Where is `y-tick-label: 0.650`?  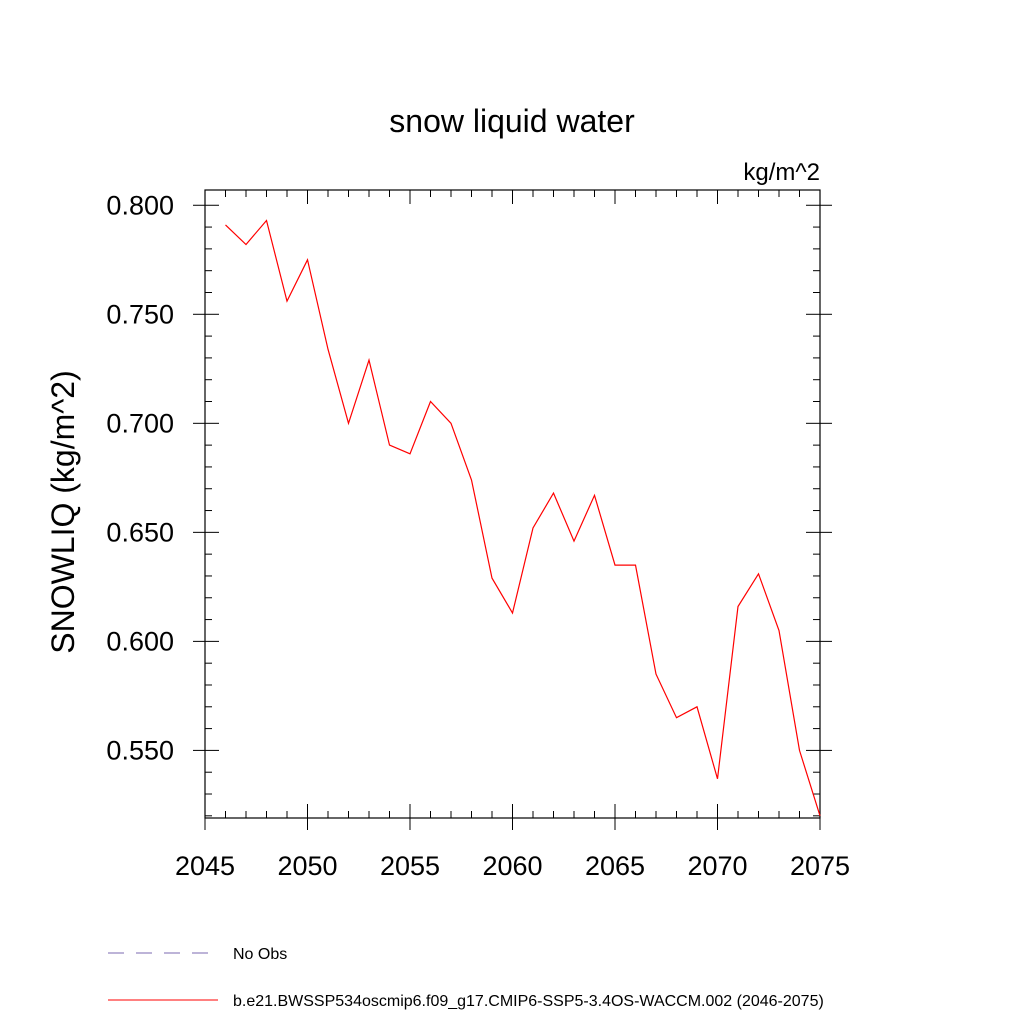
y-tick-label: 0.650 is located at coordinates (140, 532).